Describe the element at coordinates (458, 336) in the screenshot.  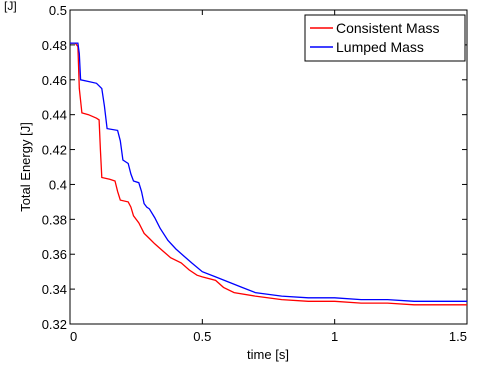
I see `x-tick-label: 1.5` at that location.